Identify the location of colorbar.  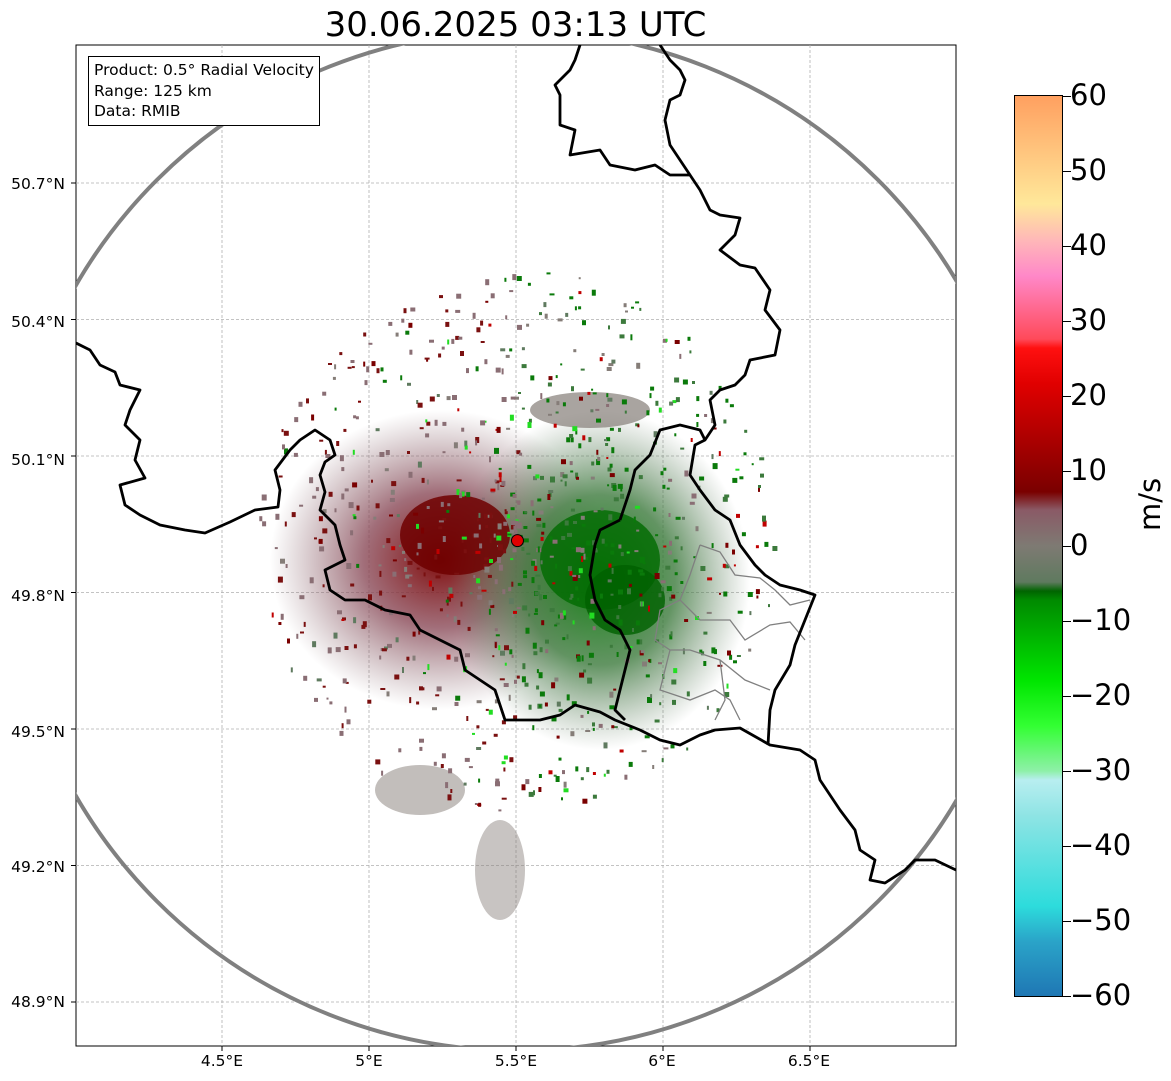
(1038, 546).